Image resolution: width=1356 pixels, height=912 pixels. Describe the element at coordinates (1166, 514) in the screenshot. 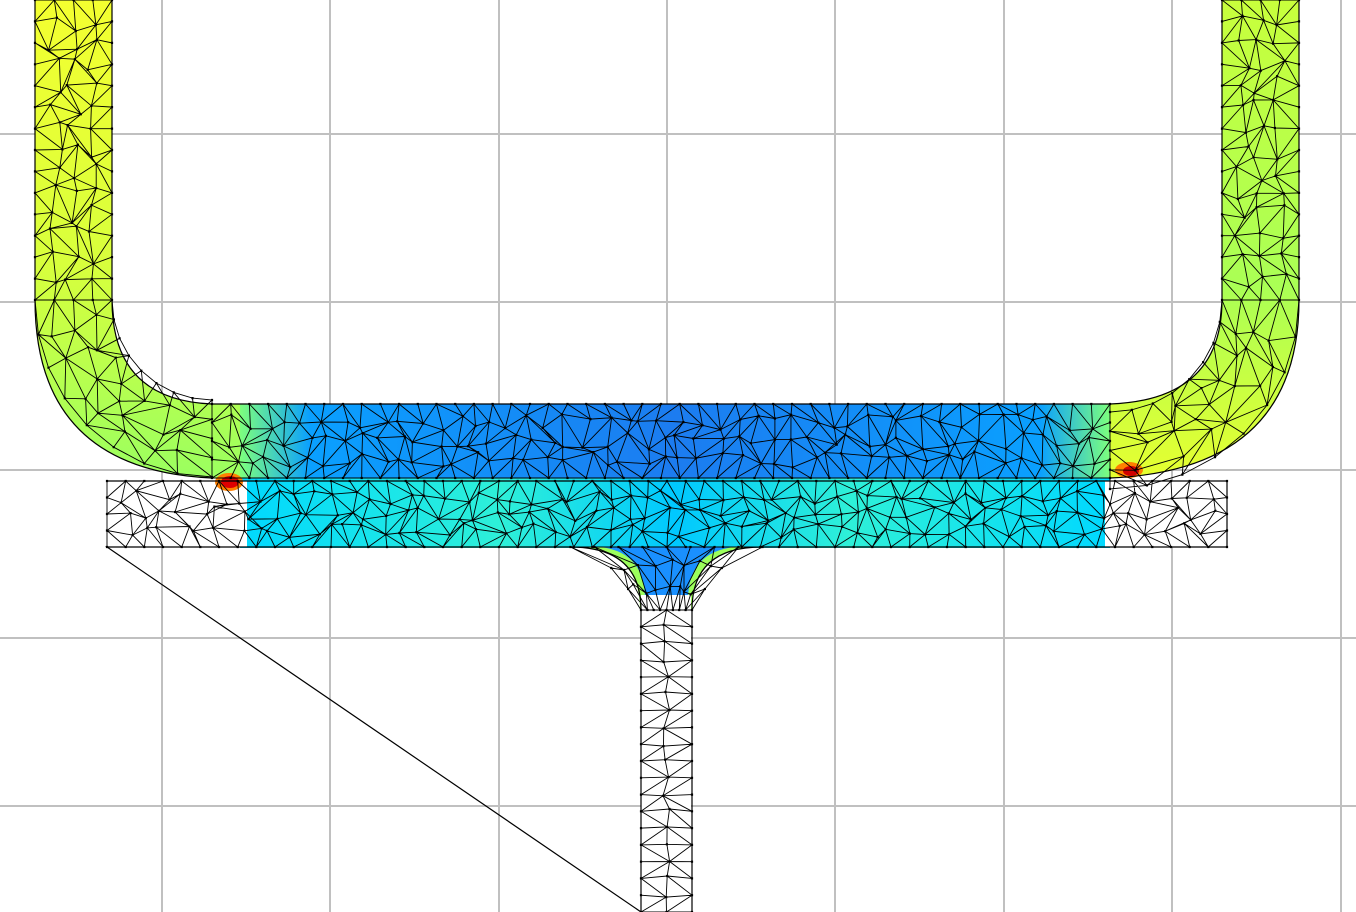

I see `right-bar-end` at that location.